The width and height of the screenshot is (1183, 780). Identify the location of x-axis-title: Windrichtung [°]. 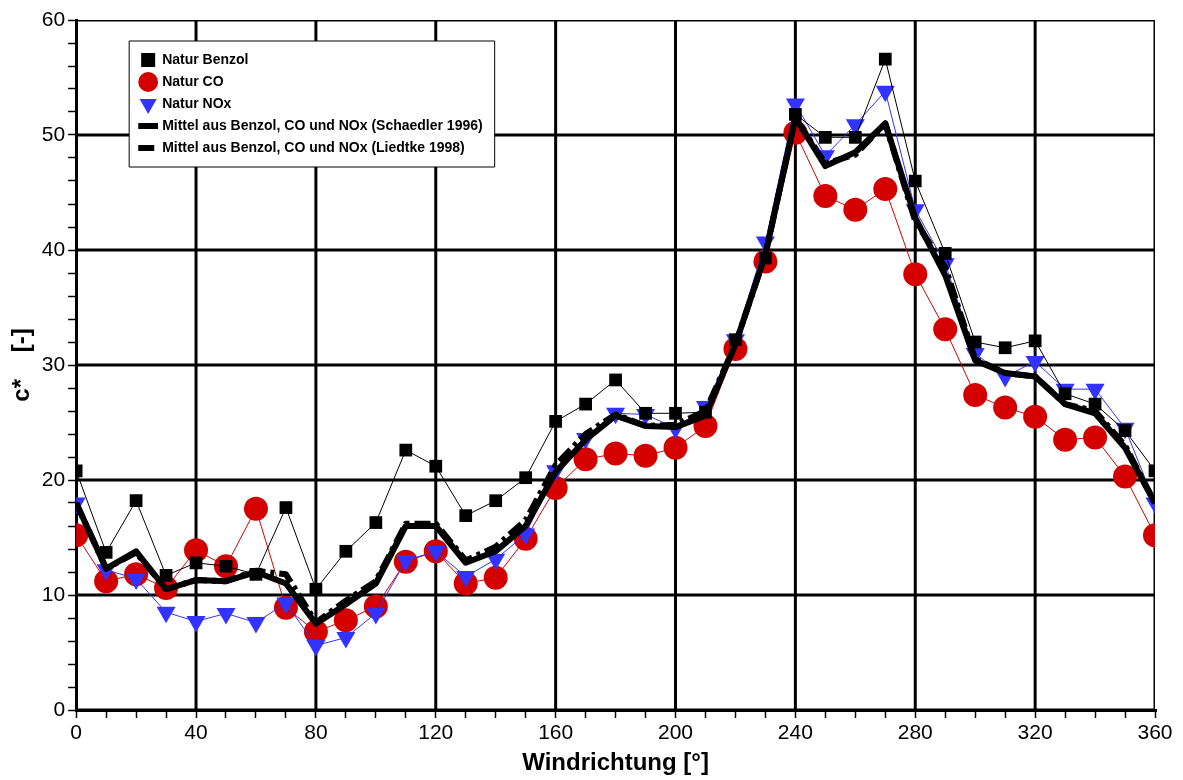
(615, 762).